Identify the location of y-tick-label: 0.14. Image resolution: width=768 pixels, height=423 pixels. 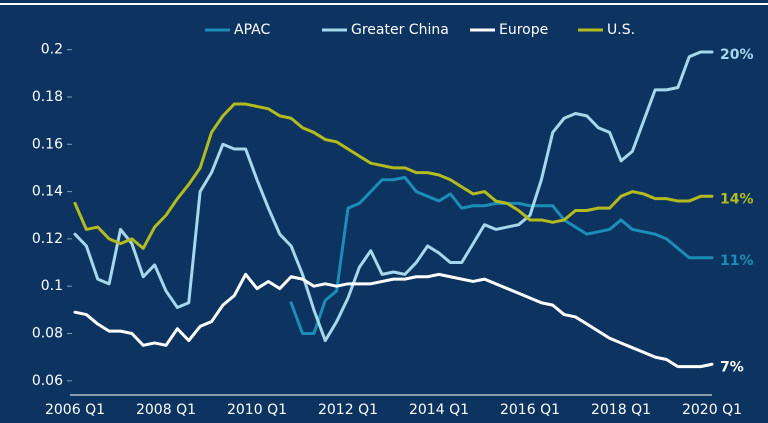
(47, 192).